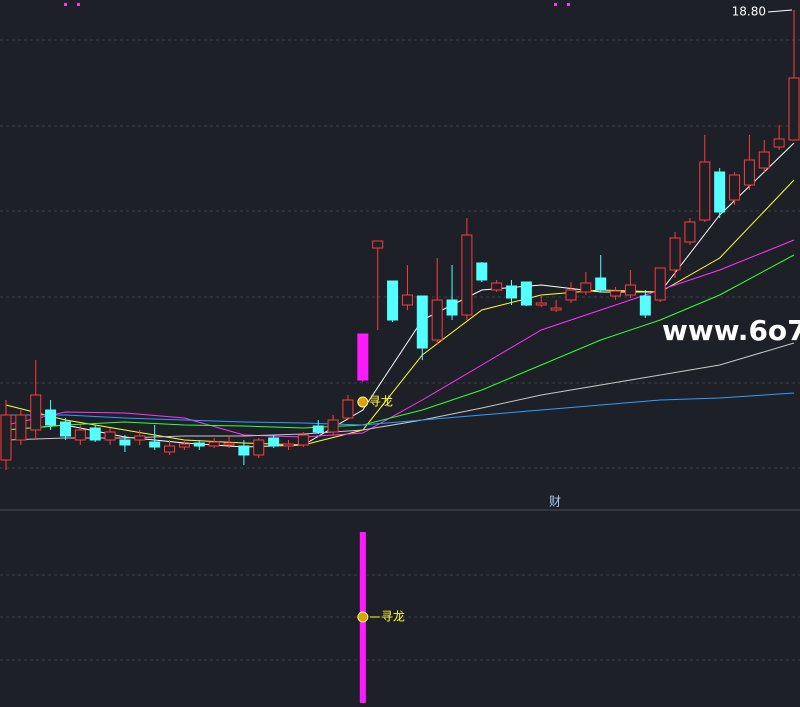 Image resolution: width=800 pixels, height=707 pixels. Describe the element at coordinates (317, 4) in the screenshot. I see `top-dots` at that location.